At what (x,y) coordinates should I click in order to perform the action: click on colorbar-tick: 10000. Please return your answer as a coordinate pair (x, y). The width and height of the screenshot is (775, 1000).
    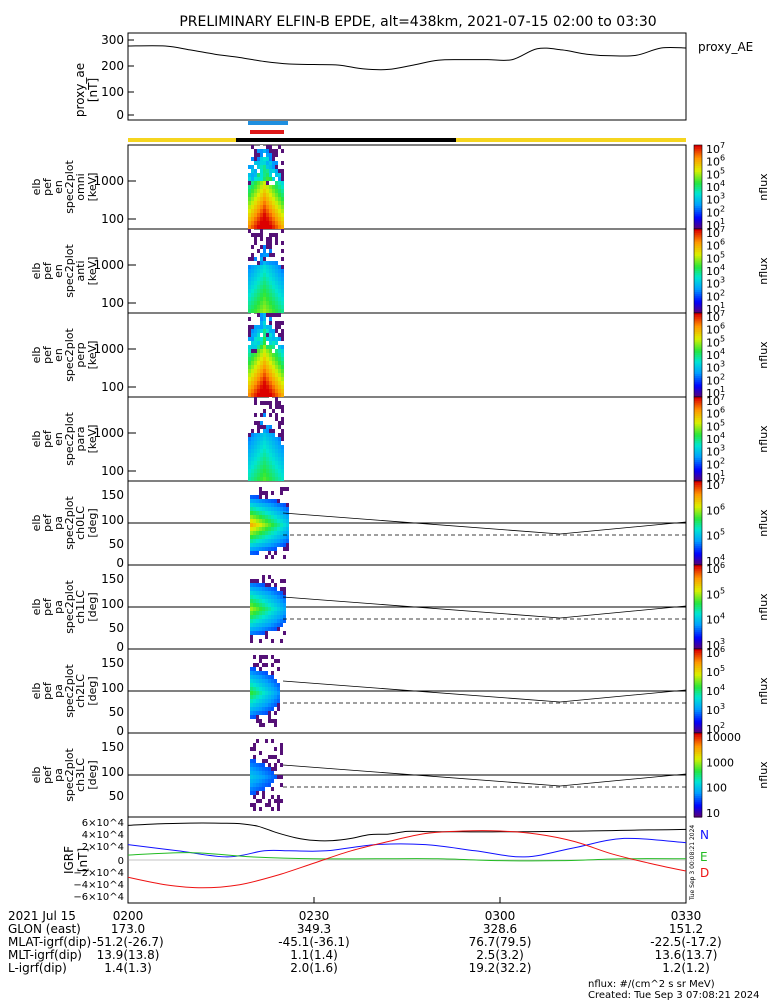
    Looking at the image, I should click on (723, 737).